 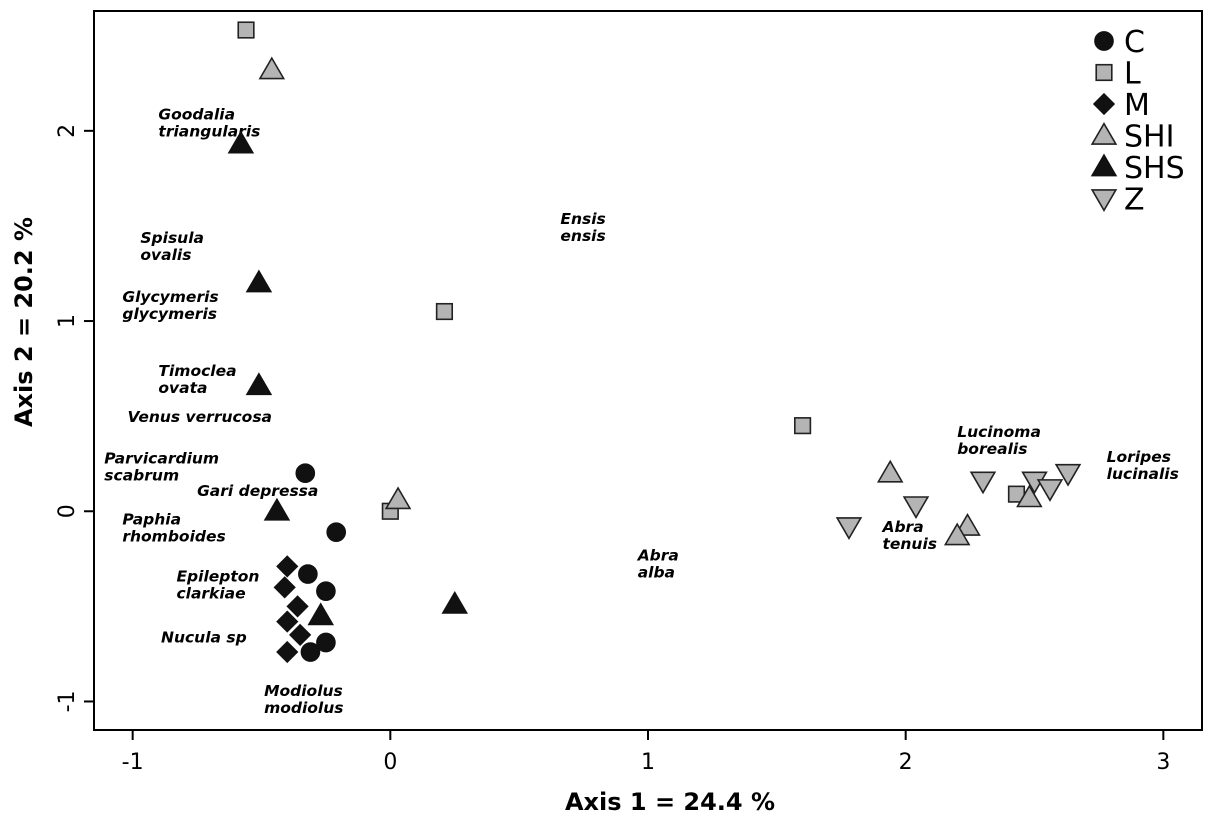 I want to click on species-label: Modiolus modiolus, so click(x=303, y=699).